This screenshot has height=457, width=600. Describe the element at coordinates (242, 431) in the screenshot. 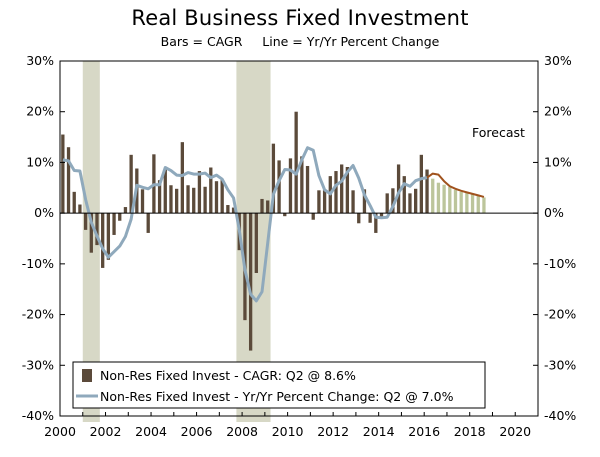

I see `x-tick-label: 2008` at that location.